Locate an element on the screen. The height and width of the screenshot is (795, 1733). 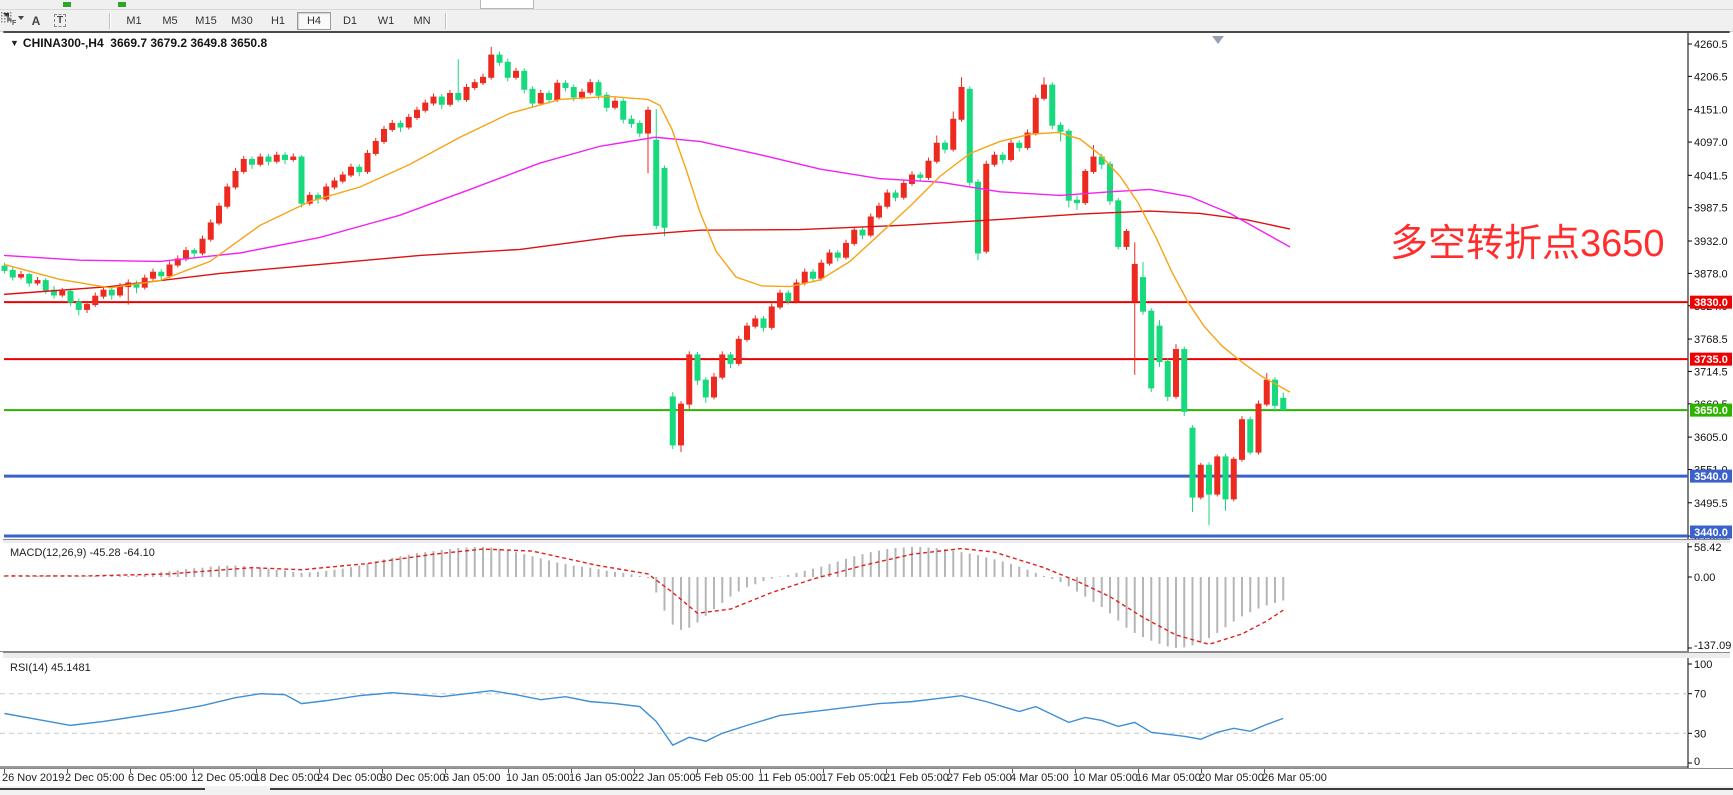
toolbar-remnant-field is located at coordinates (507, 4).